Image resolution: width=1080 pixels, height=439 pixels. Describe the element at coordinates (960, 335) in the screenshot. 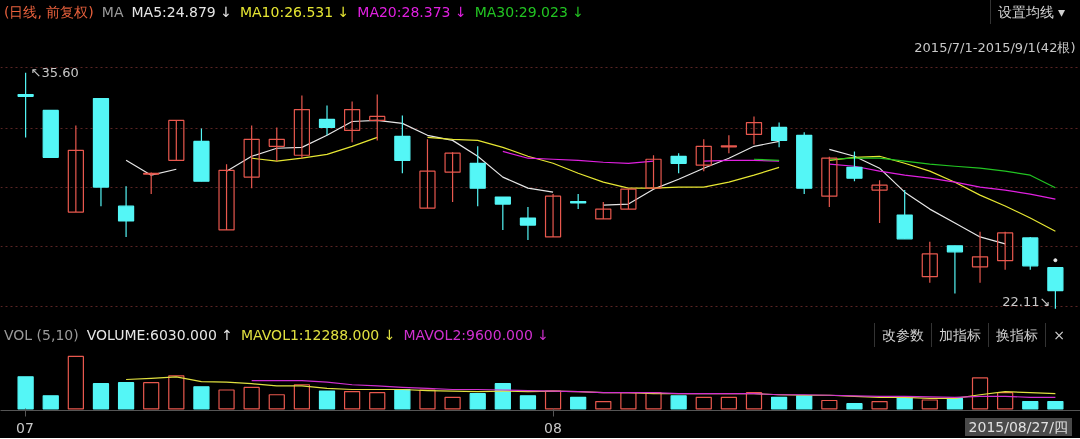

I see `text: 加指标` at that location.